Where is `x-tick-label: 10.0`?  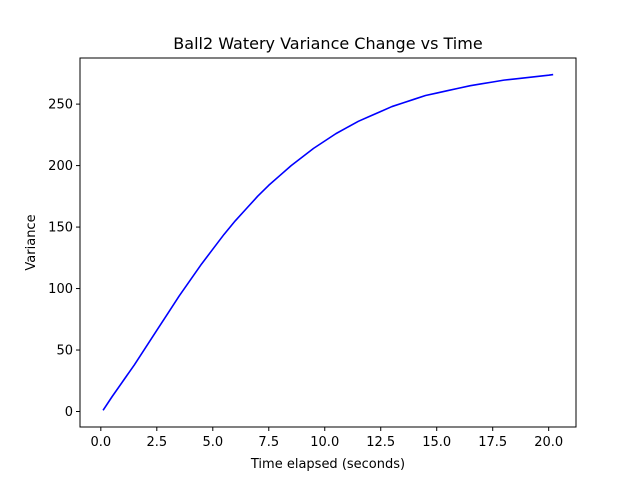
x-tick-label: 10.0 is located at coordinates (324, 442).